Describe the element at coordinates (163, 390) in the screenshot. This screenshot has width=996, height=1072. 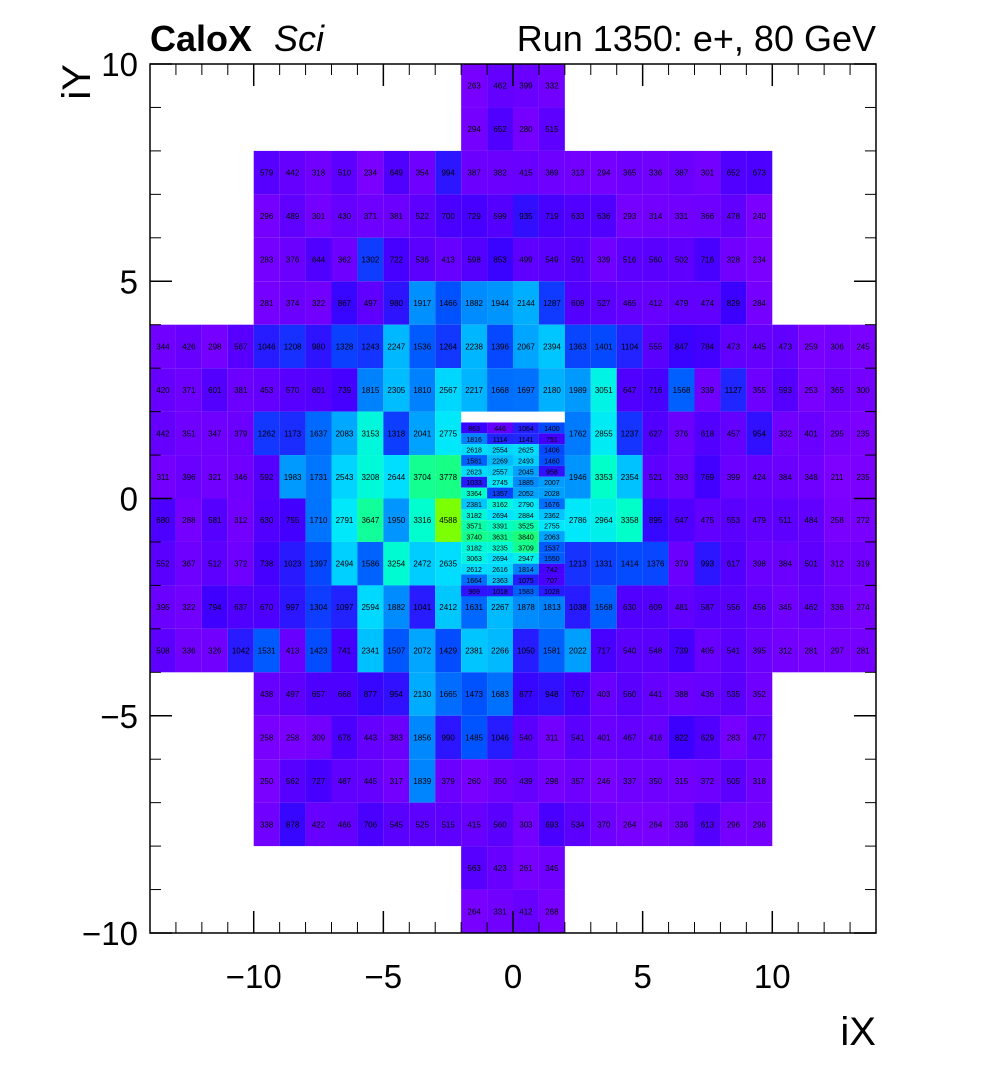
I see `cell-value-label: 420` at that location.